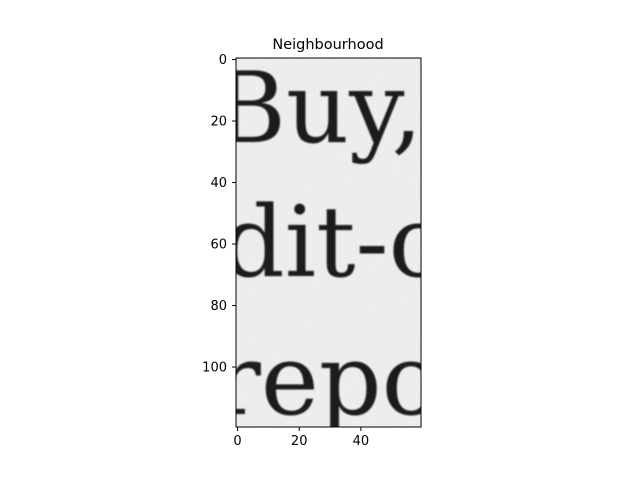  Describe the element at coordinates (361, 441) in the screenshot. I see `x-tick-label: 40` at that location.